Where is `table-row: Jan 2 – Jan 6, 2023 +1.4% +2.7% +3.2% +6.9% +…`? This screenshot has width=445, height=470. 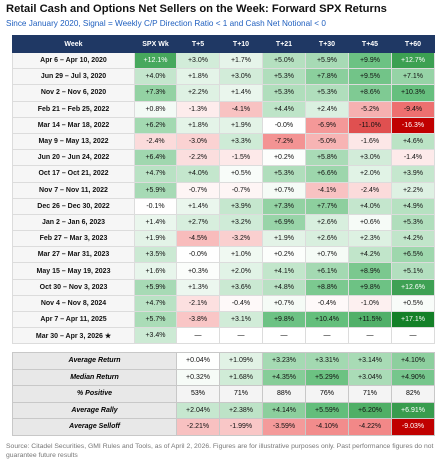 table-row: Jan 2 – Jan 6, 2023 +1.4% +2.7% +3.2% +6.9% +… is located at coordinates (223, 222).